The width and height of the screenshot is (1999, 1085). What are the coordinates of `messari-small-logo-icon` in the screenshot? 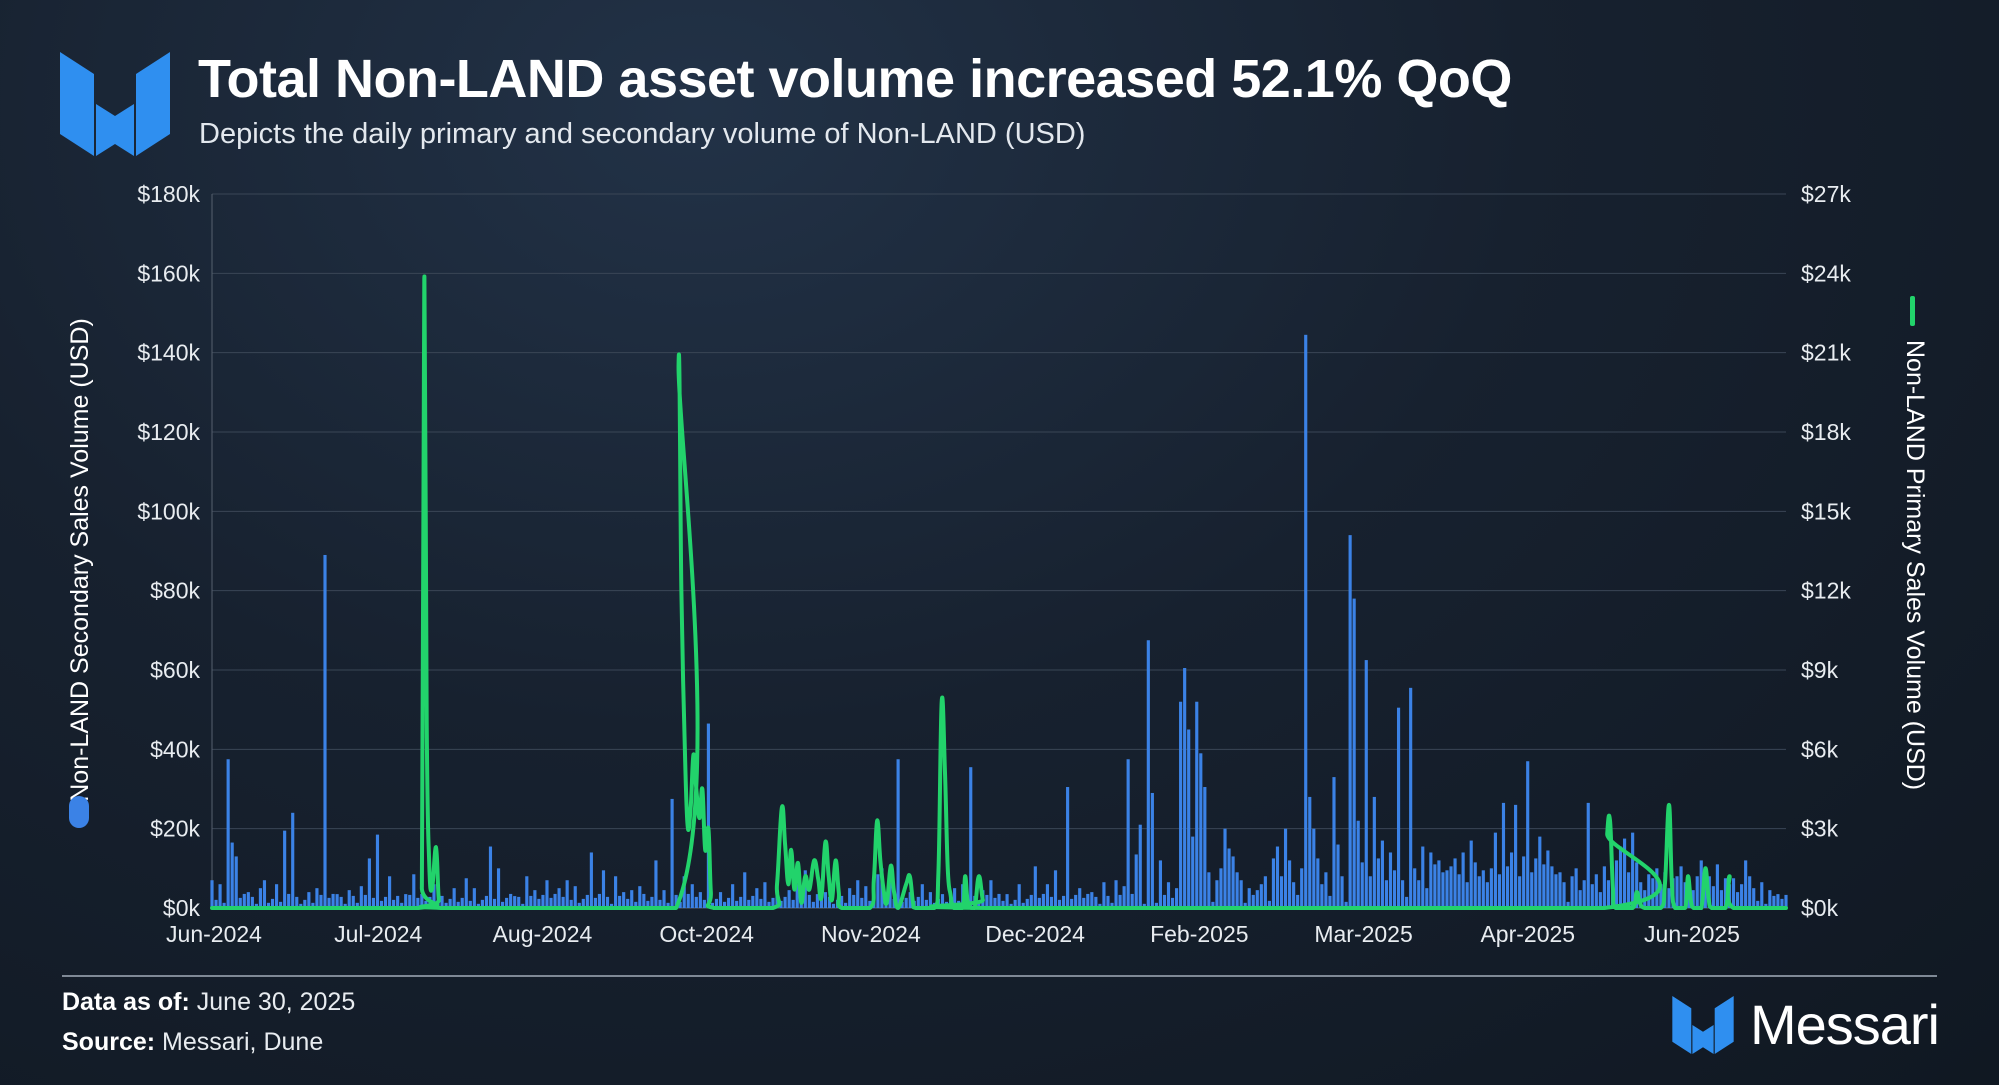 It's located at (1703, 1024).